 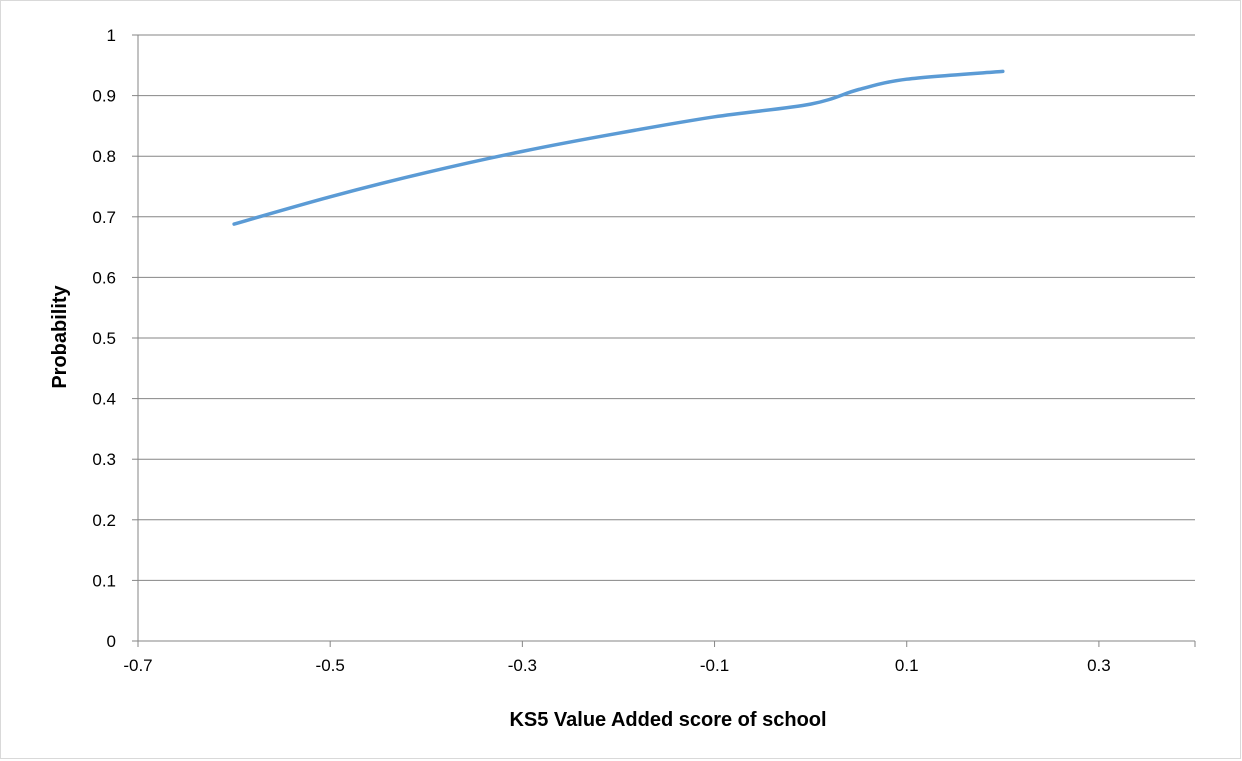 What do you see at coordinates (104, 580) in the screenshot?
I see `y-tick-label: 0.1` at bounding box center [104, 580].